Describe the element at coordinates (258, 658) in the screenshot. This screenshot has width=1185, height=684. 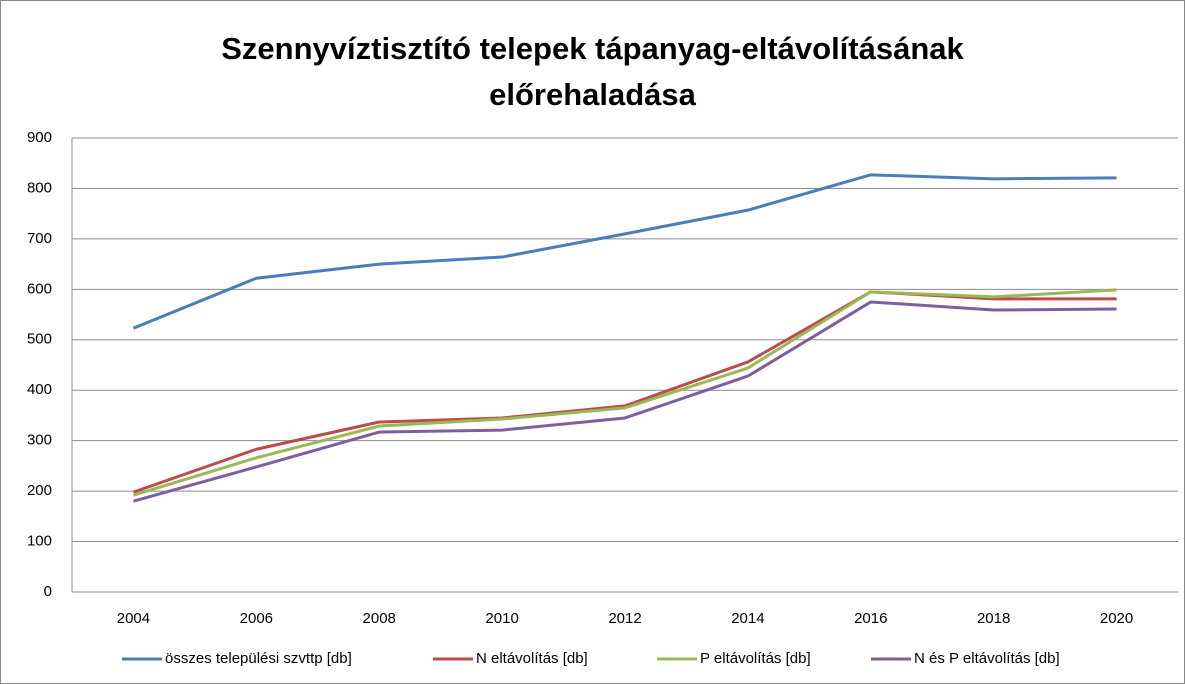
I see `legend-label: összes települési szvttp [db]` at that location.